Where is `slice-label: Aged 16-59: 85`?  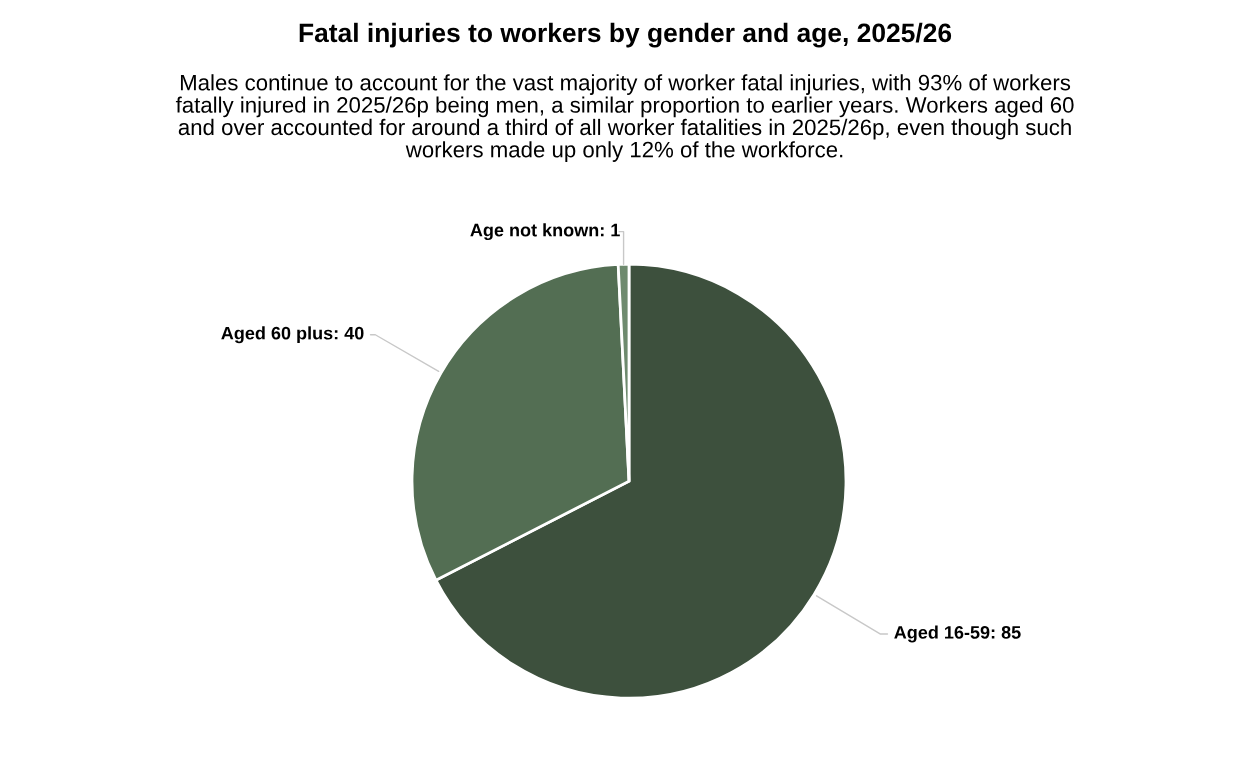
slice-label: Aged 16-59: 85 is located at coordinates (957, 634).